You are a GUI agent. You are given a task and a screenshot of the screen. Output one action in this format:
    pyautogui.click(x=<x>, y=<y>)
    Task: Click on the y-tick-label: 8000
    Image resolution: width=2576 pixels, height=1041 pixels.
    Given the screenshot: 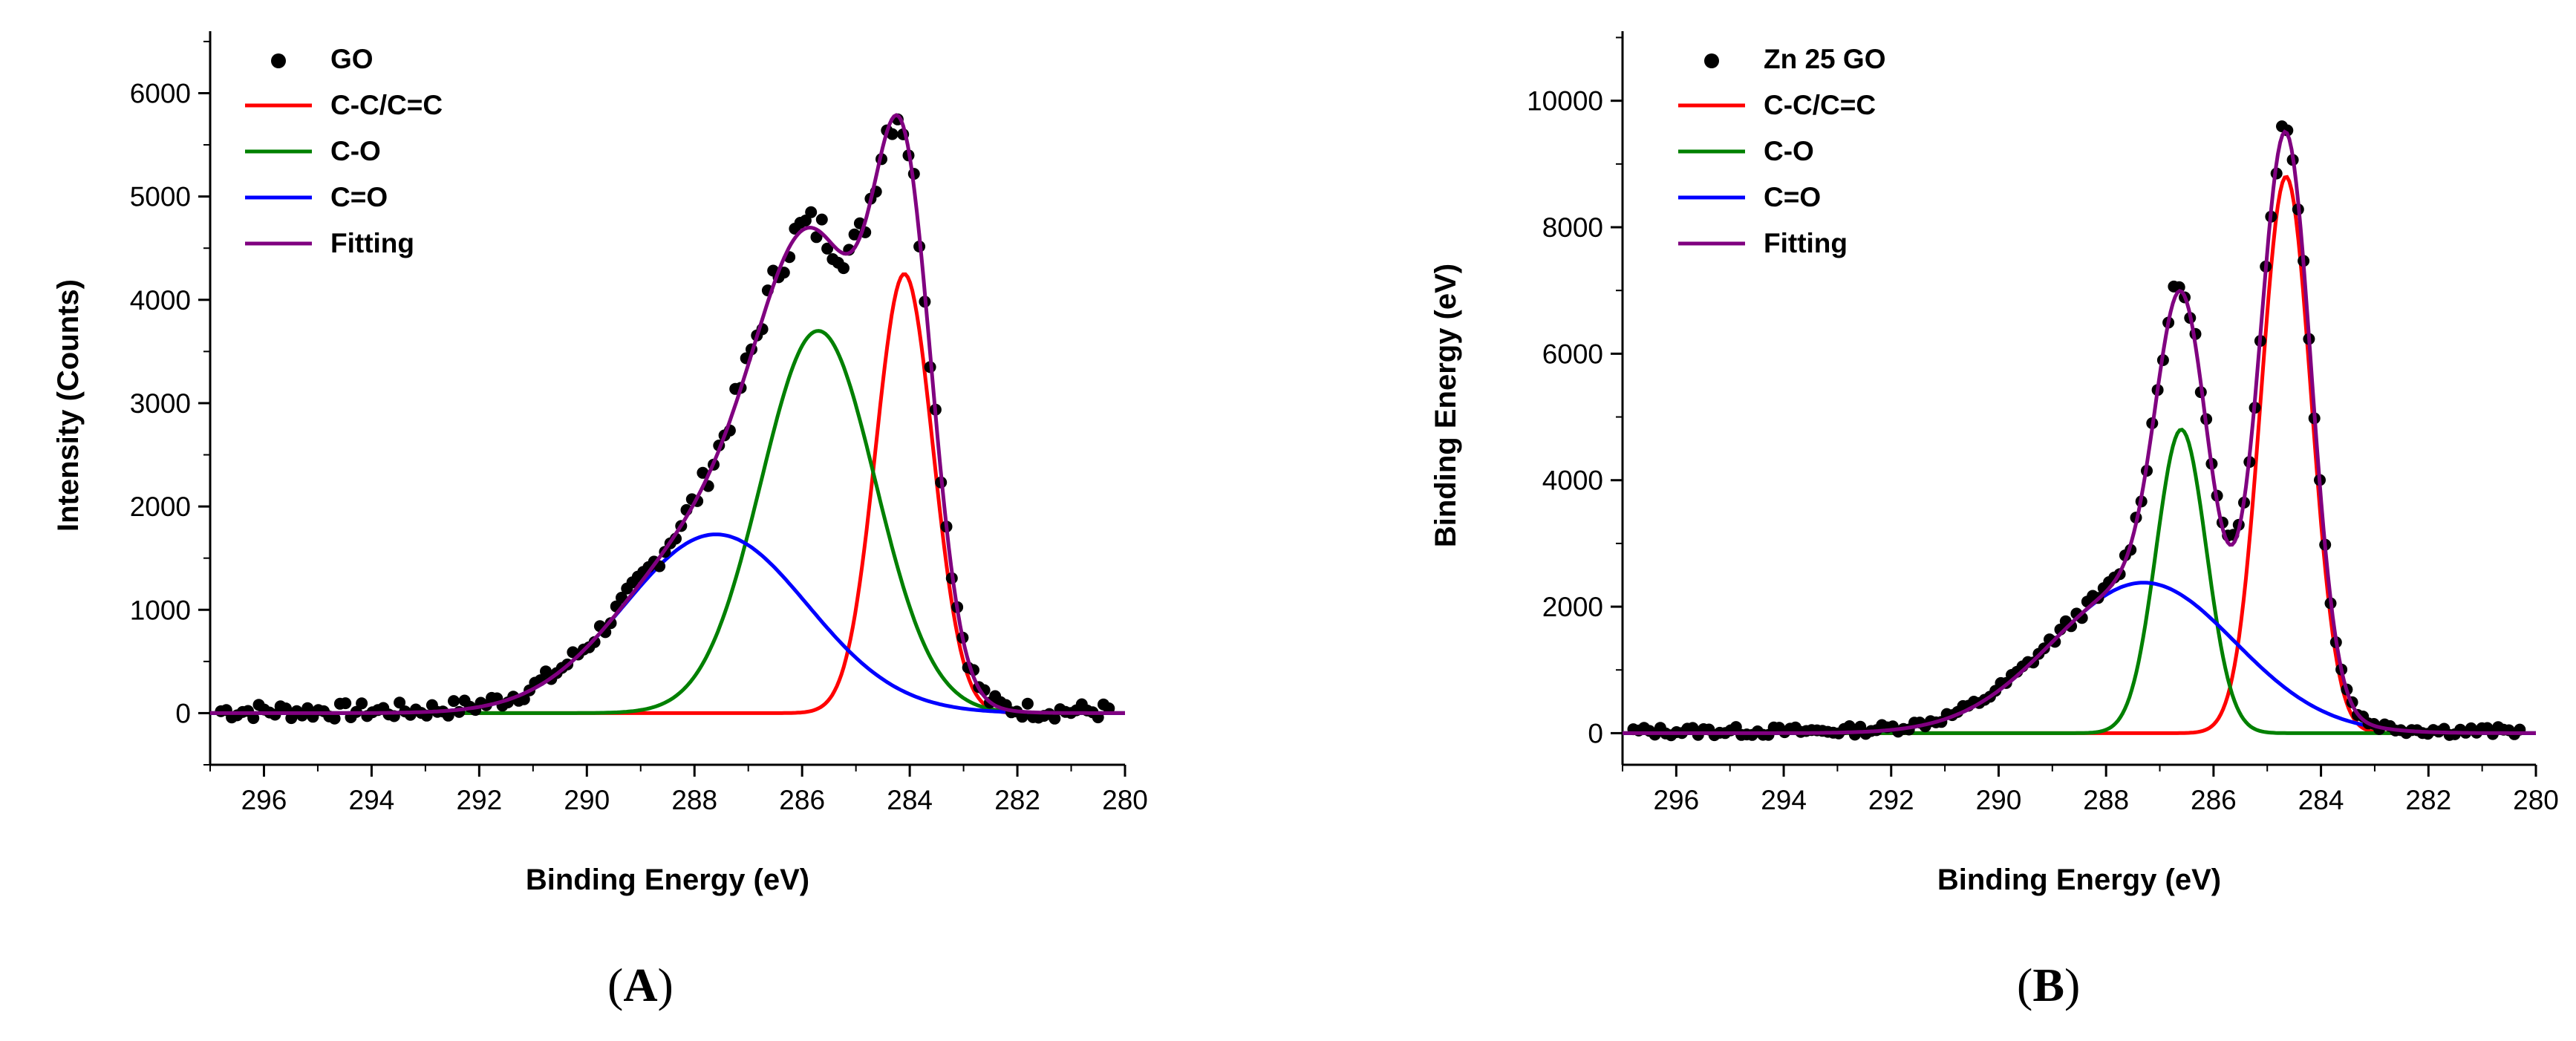 What is the action you would take?
    pyautogui.click(x=1572, y=227)
    